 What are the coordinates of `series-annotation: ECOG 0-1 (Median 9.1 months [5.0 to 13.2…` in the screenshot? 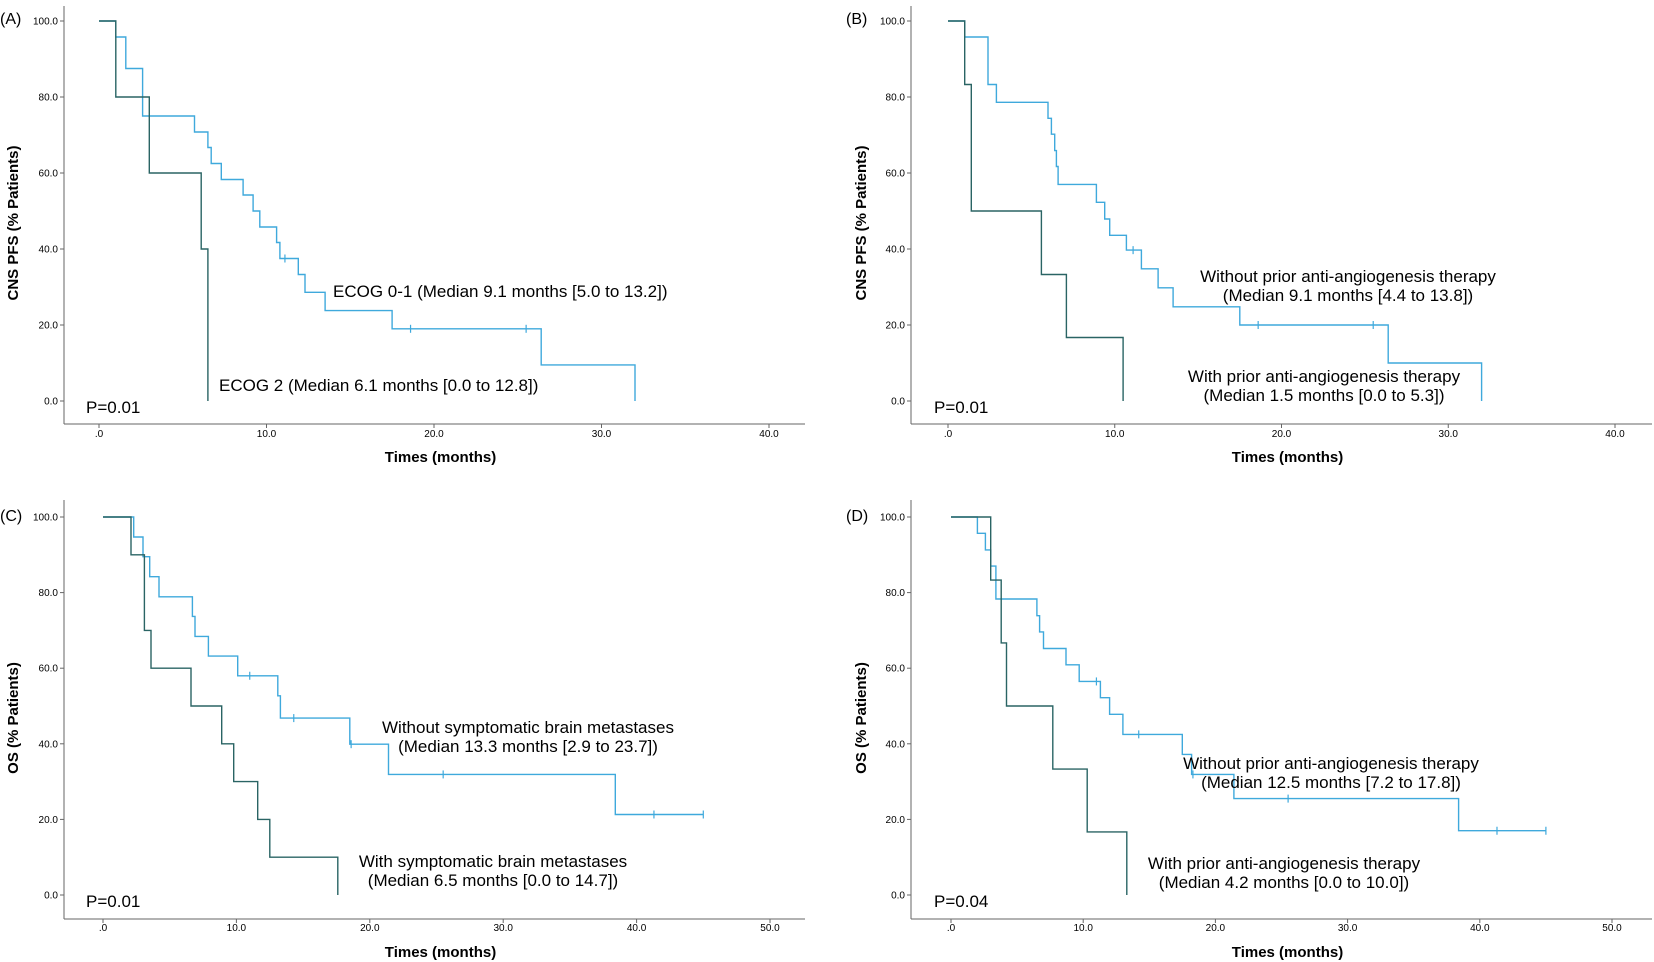 It's located at (500, 291).